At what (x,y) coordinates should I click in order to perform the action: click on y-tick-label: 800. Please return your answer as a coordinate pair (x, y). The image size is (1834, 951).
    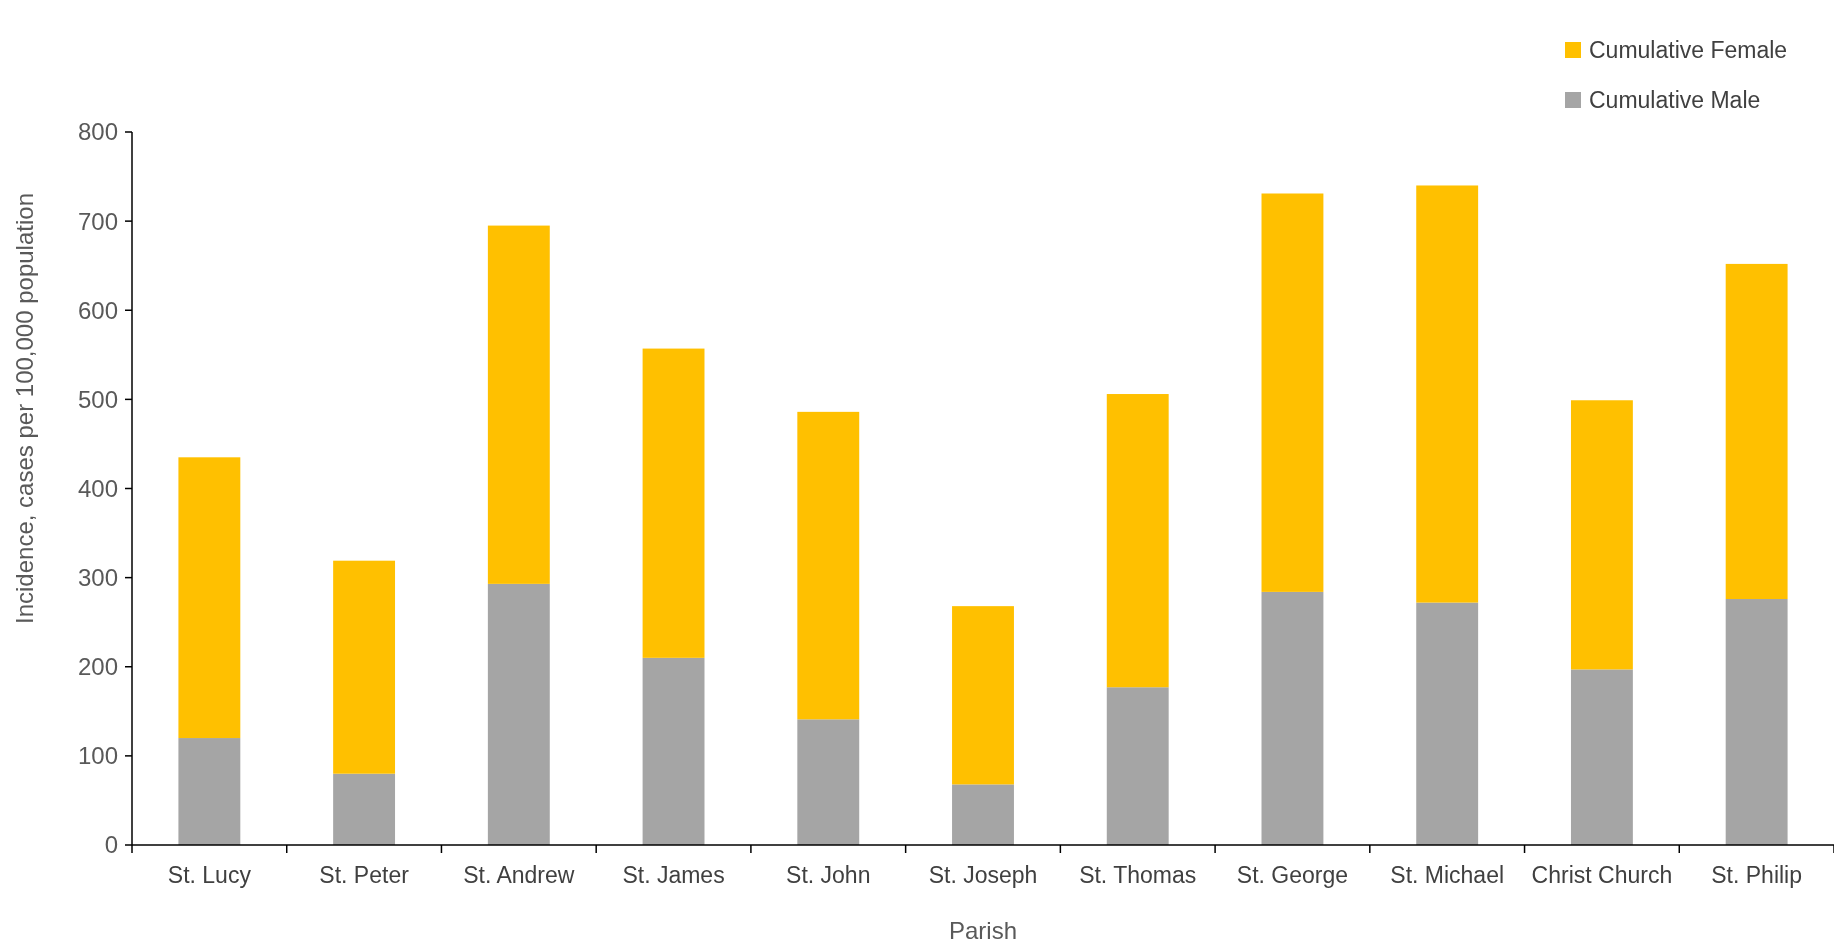
    Looking at the image, I should click on (97, 132).